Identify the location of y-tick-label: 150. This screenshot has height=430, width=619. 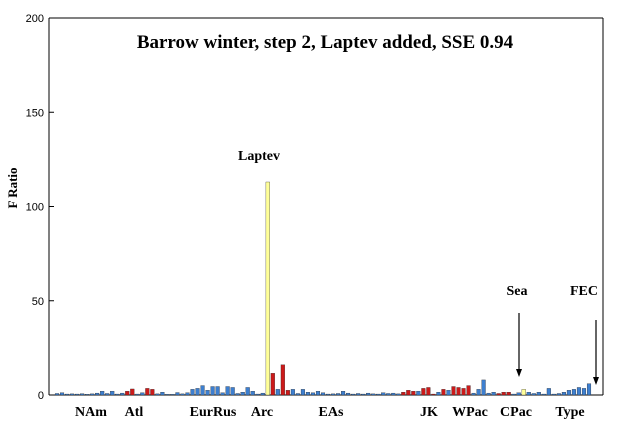
(35, 113).